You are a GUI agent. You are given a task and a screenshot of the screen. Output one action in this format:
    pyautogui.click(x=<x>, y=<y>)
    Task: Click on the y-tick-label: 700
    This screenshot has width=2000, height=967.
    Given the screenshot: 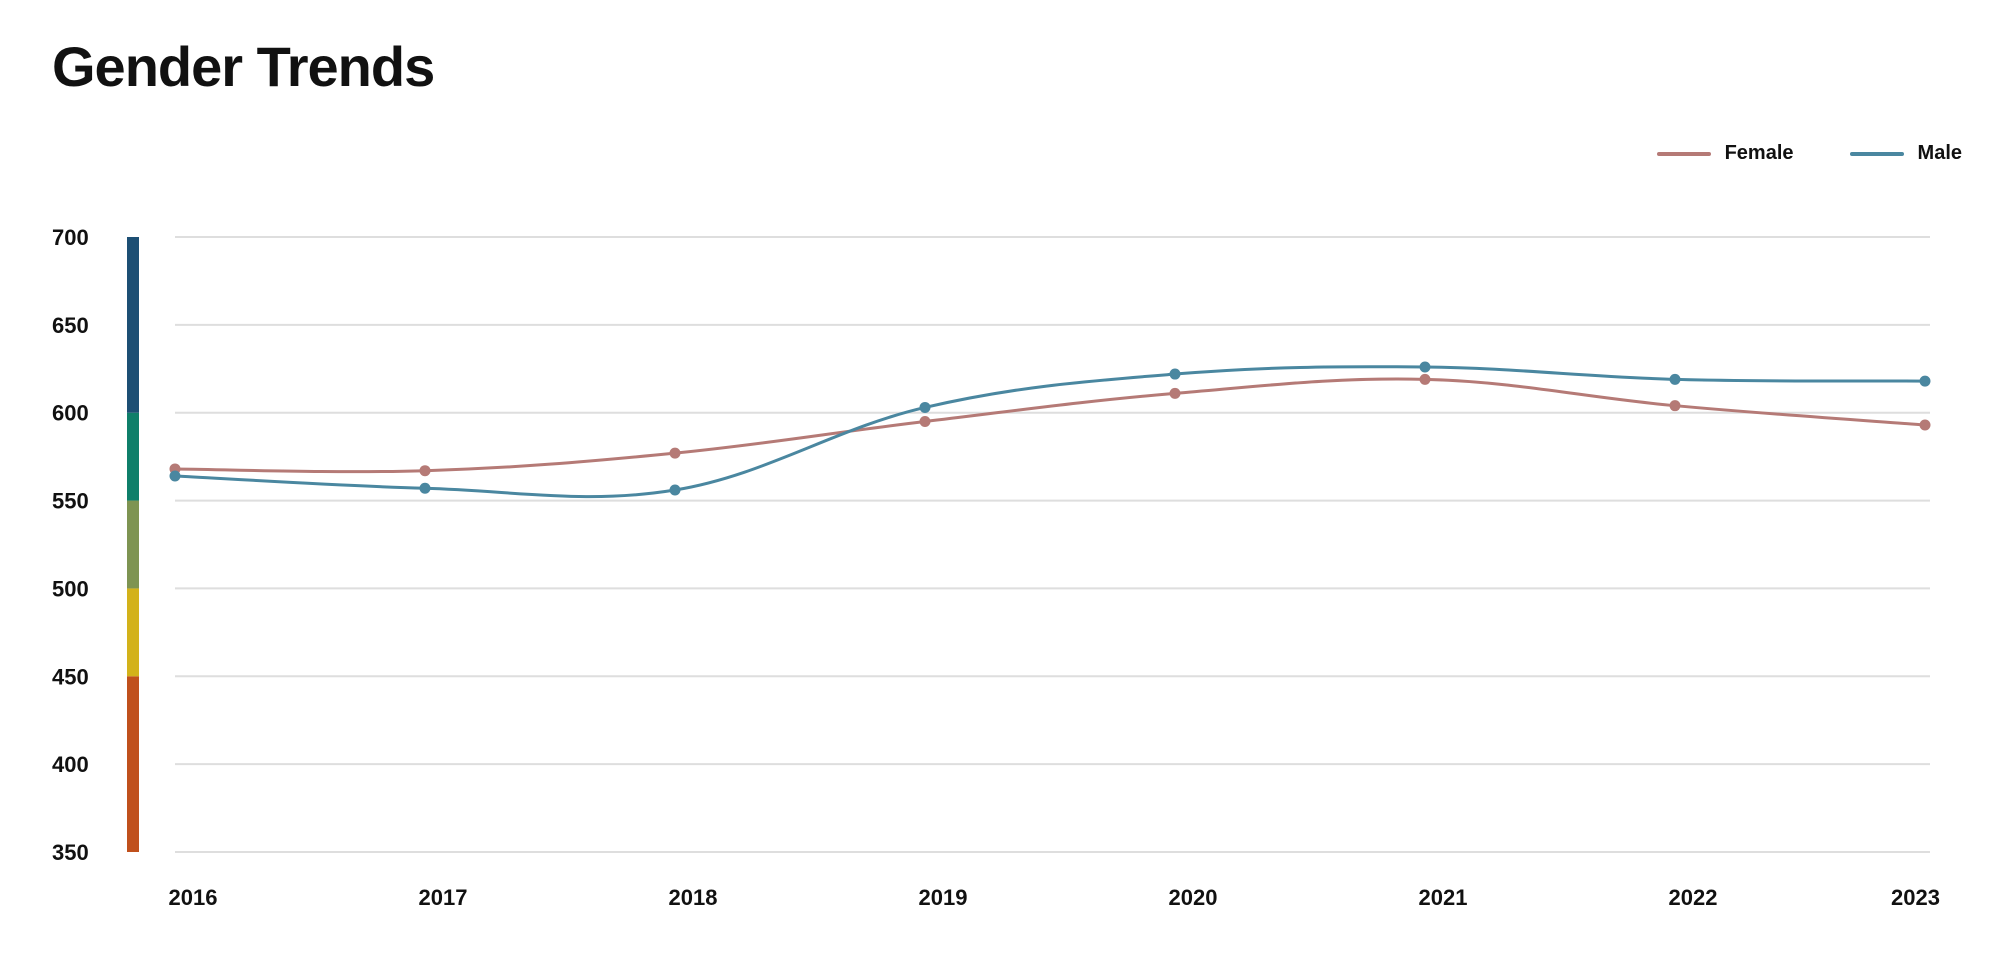 What is the action you would take?
    pyautogui.click(x=70, y=237)
    